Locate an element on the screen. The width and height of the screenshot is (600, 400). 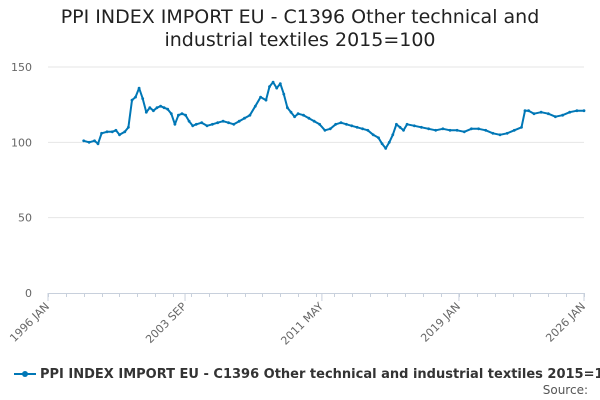
x-tick-label: 2011 MAY is located at coordinates (302, 324).